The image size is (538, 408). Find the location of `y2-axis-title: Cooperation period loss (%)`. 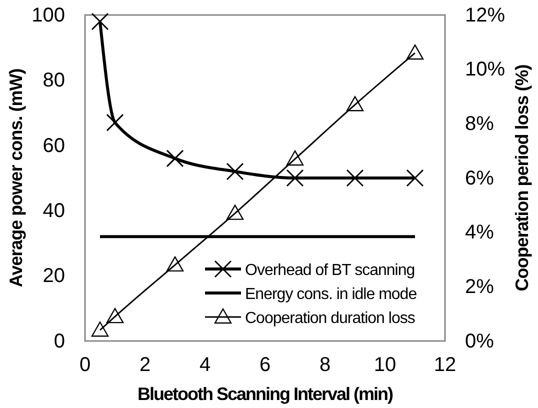

y2-axis-title: Cooperation period loss (%) is located at coordinates (522, 178).